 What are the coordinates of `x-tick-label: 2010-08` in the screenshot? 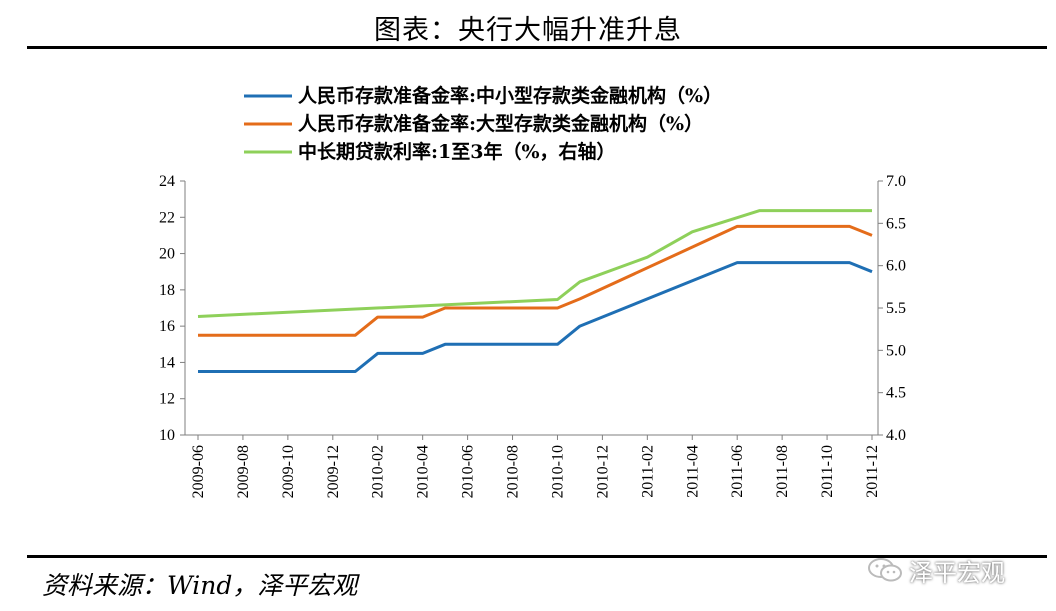 It's located at (513, 471).